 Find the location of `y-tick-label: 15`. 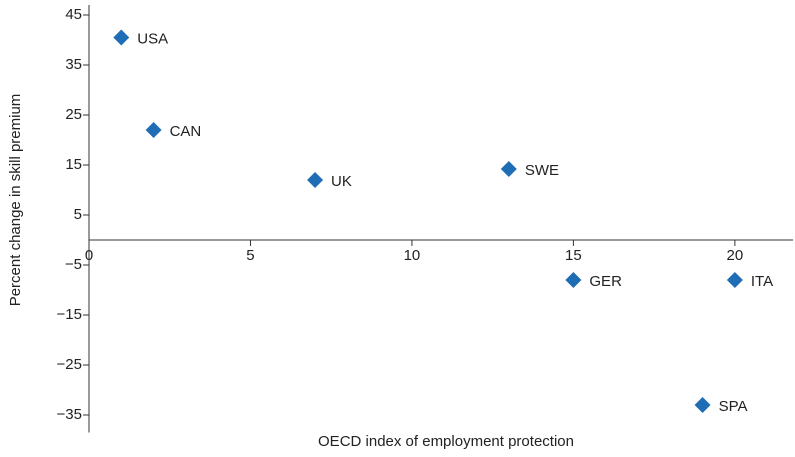

y-tick-label: 15 is located at coordinates (73, 164).